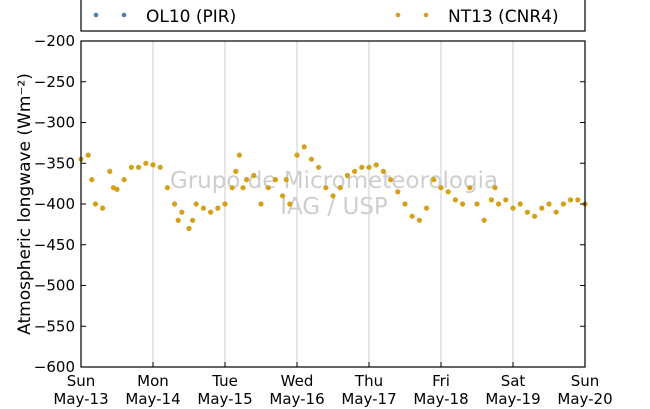  Describe the element at coordinates (426, 15) in the screenshot. I see `legend-marker-nt13-b` at that location.